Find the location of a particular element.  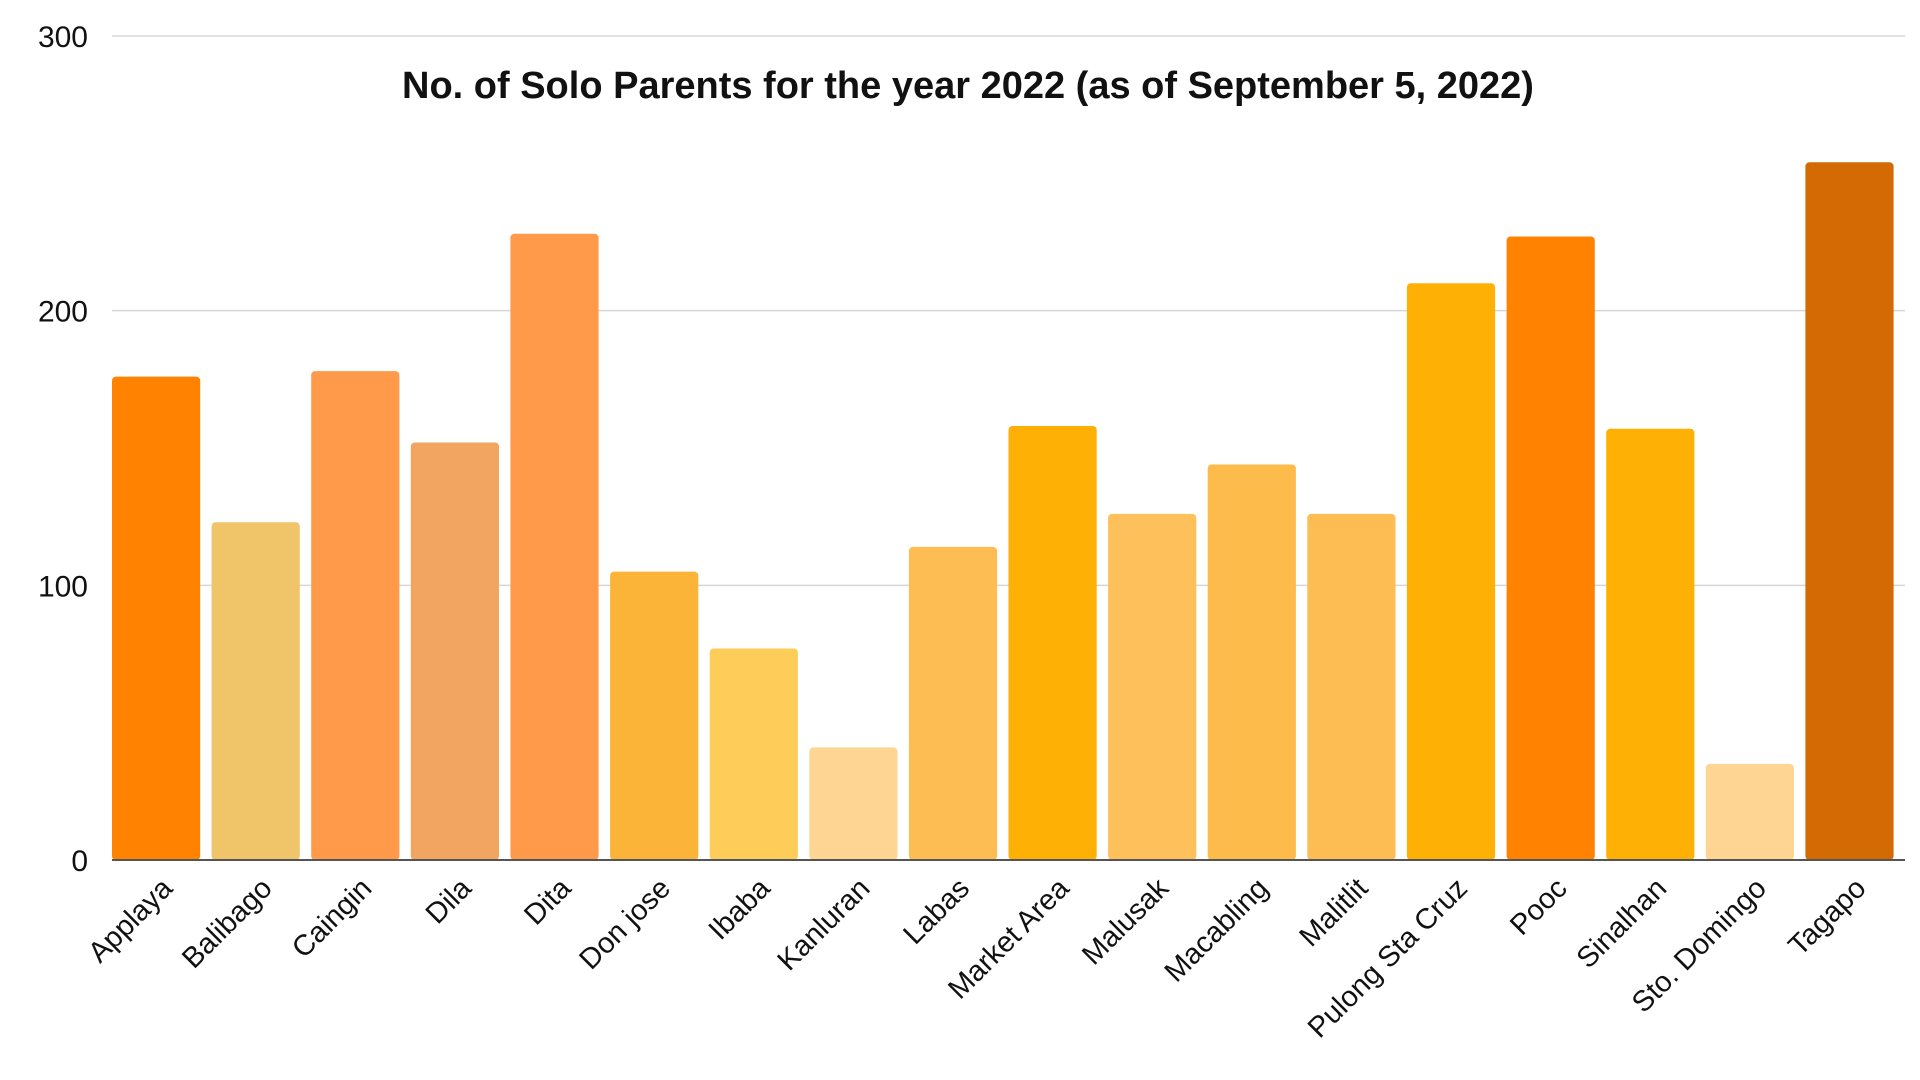

bar-pooc is located at coordinates (1550, 548).